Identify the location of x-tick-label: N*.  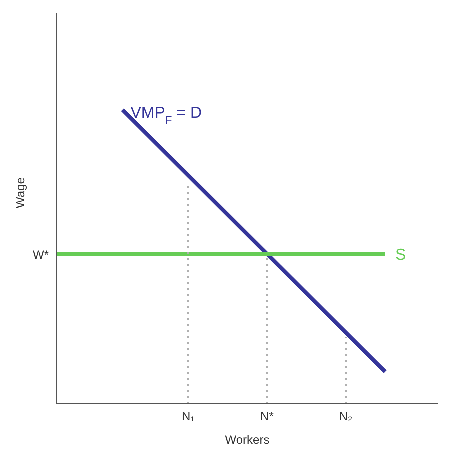
(267, 417).